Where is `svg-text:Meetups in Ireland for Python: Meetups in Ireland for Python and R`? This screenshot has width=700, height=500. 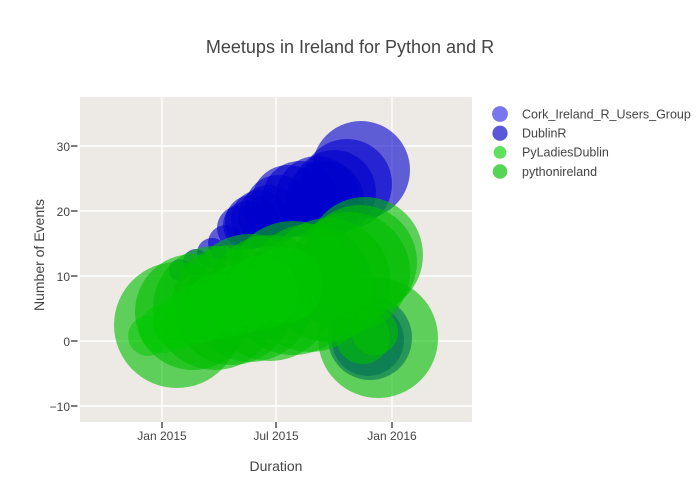 svg-text:Meetups in Ireland for Python: Meetups in Ireland for Python and R is located at coordinates (350, 47).